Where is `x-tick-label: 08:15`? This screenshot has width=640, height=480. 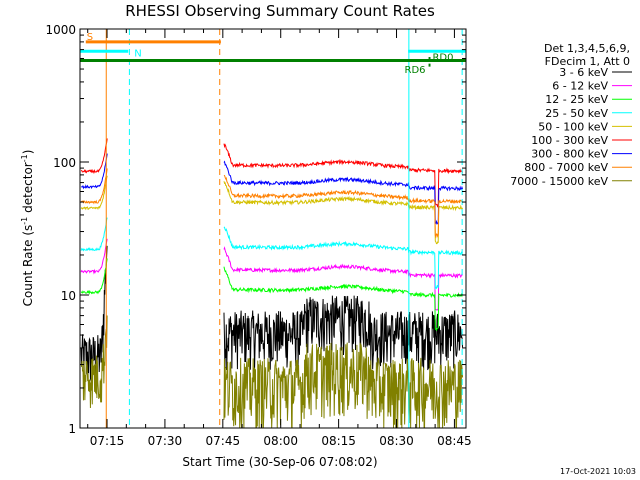 x-tick-label: 08:15 is located at coordinates (338, 441).